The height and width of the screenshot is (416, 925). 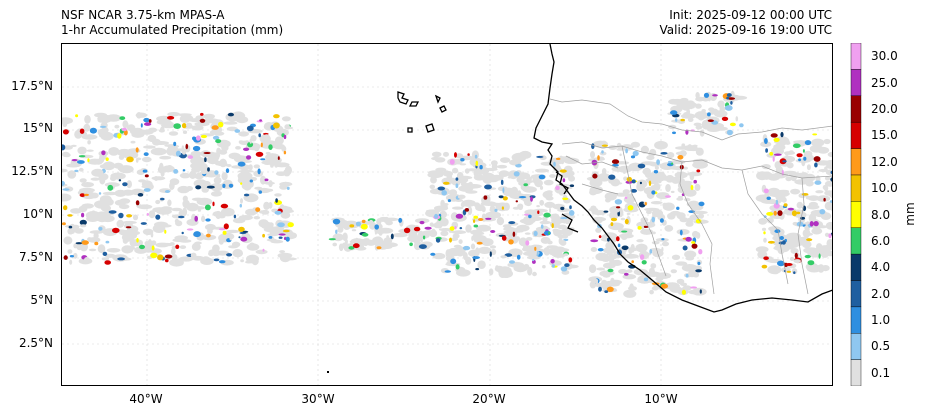 I want to click on lat-label: 15°N, so click(x=37, y=128).